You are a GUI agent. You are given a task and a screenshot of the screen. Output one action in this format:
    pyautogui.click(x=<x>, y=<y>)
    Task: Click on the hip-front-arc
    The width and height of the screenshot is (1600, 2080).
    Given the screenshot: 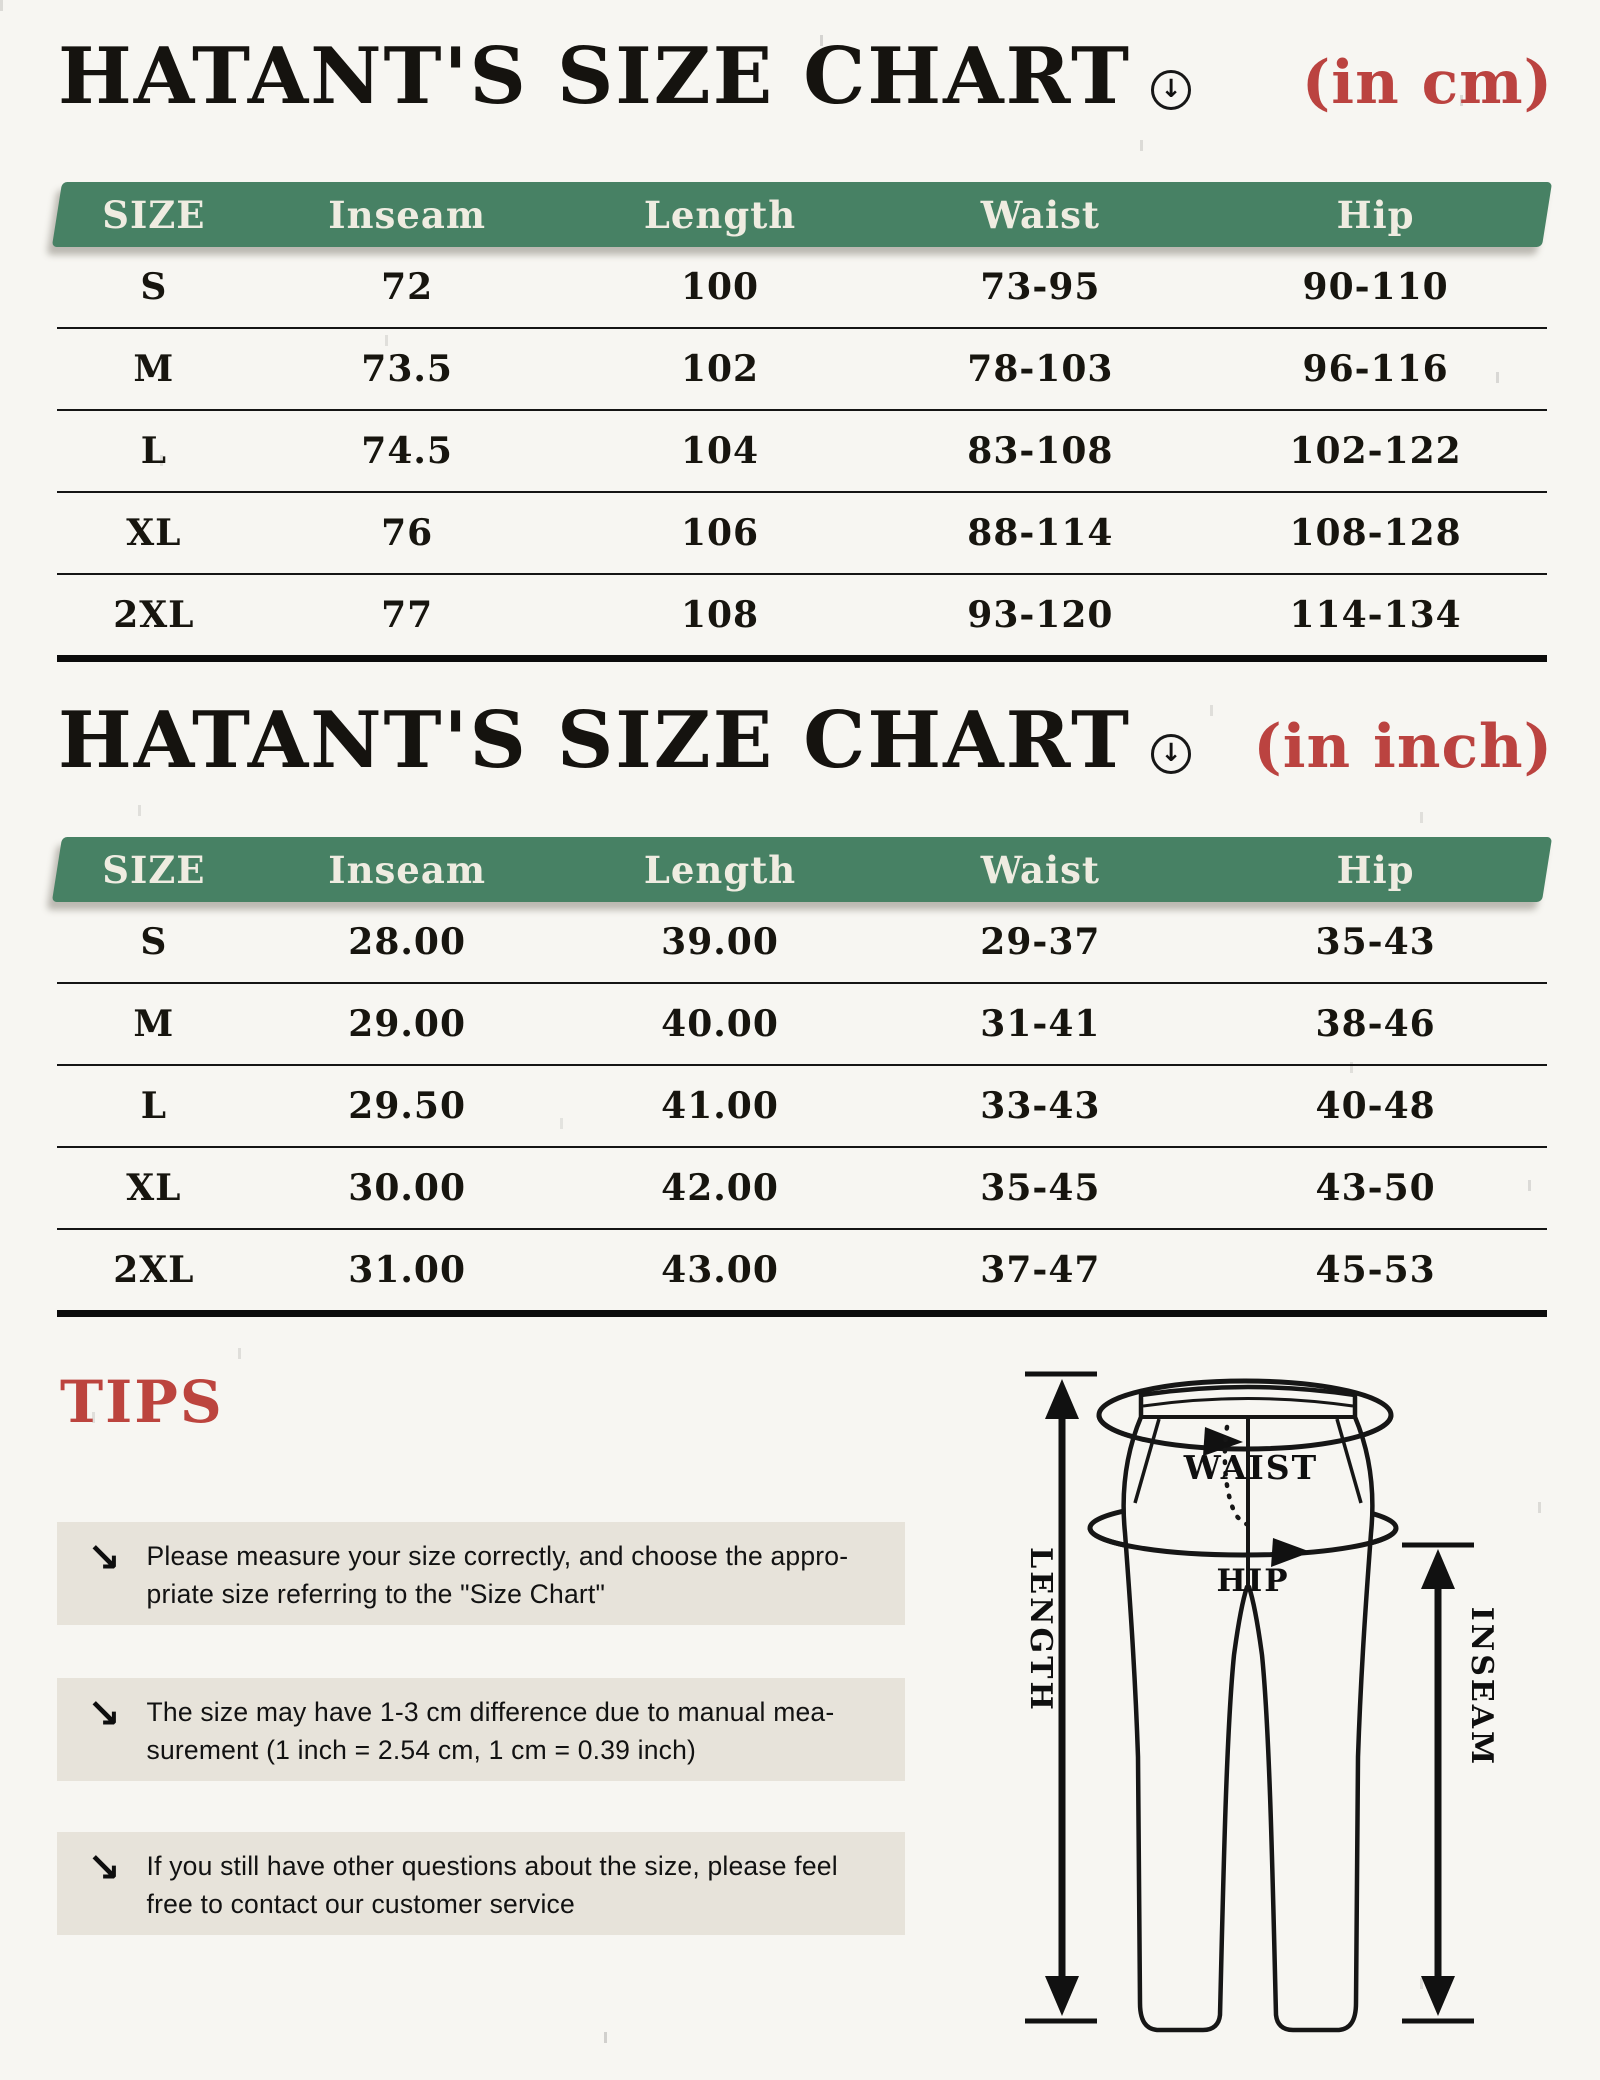 What is the action you would take?
    pyautogui.click(x=1243, y=1542)
    